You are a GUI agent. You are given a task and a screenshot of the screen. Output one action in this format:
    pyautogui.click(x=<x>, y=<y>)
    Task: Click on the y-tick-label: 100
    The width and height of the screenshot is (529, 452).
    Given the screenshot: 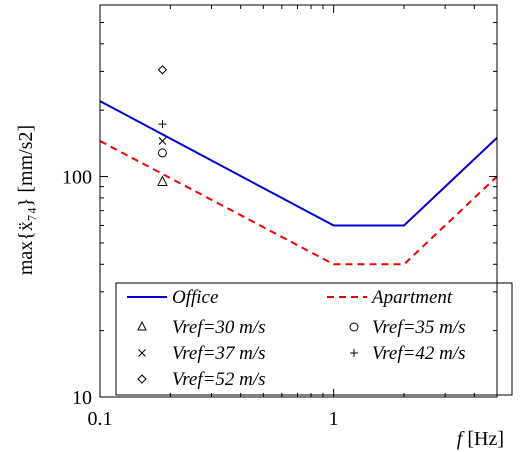 What is the action you would take?
    pyautogui.click(x=77, y=178)
    